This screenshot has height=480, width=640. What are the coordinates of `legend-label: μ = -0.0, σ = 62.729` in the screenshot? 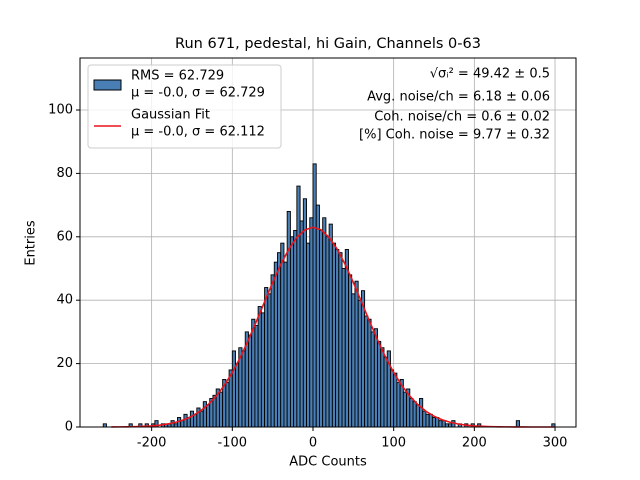 It's located at (198, 93).